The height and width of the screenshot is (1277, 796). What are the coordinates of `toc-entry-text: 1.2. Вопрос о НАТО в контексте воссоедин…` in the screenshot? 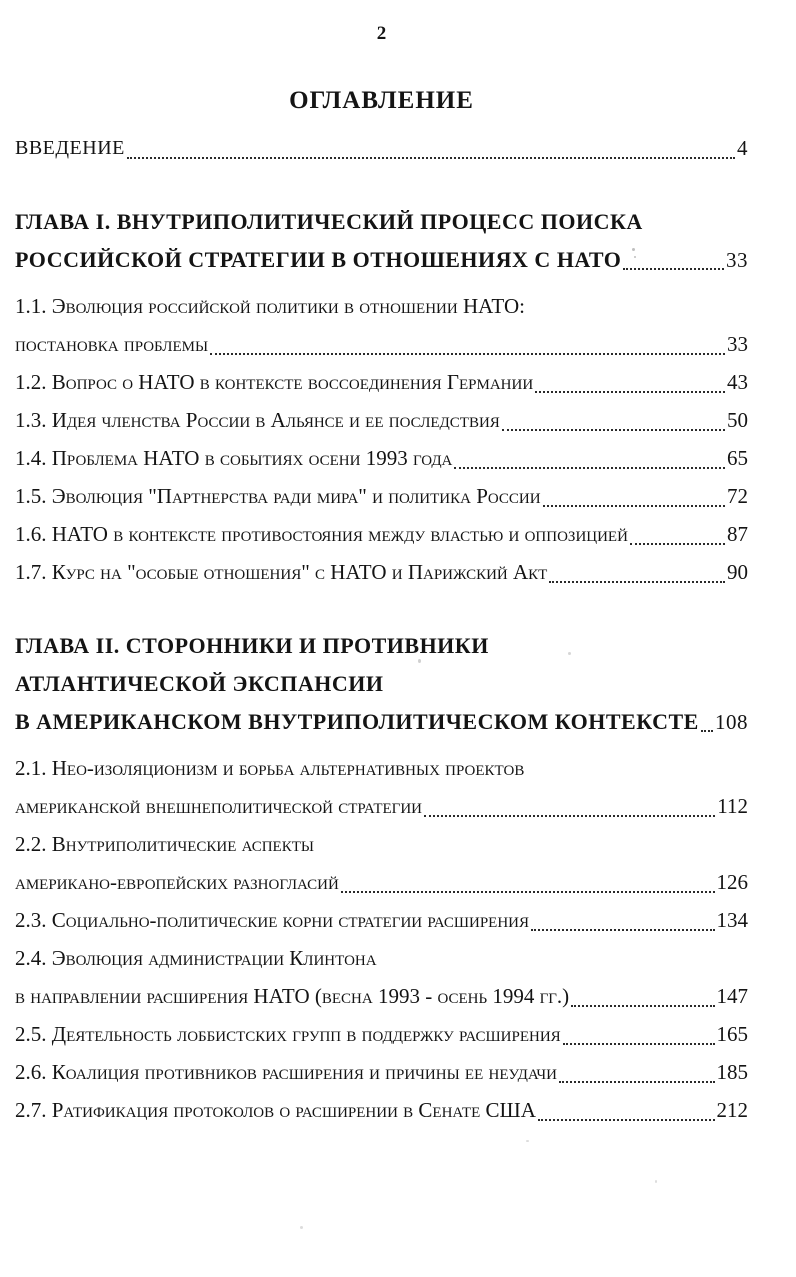 It's located at (274, 382).